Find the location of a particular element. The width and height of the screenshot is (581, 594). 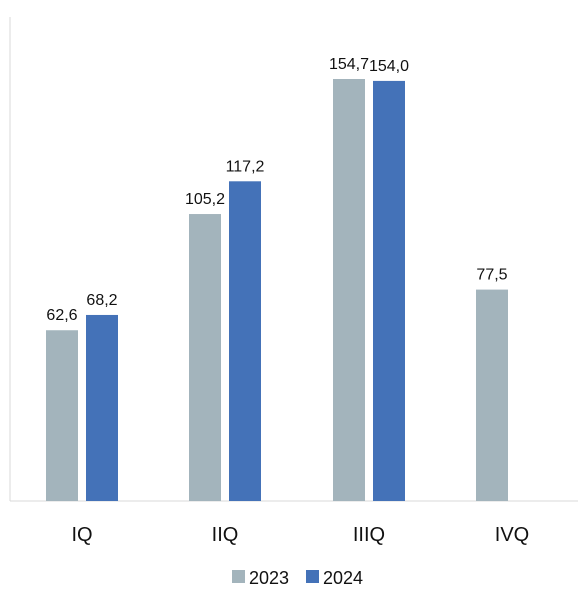

x-tick-label-IIQ: IIQ is located at coordinates (225, 535).